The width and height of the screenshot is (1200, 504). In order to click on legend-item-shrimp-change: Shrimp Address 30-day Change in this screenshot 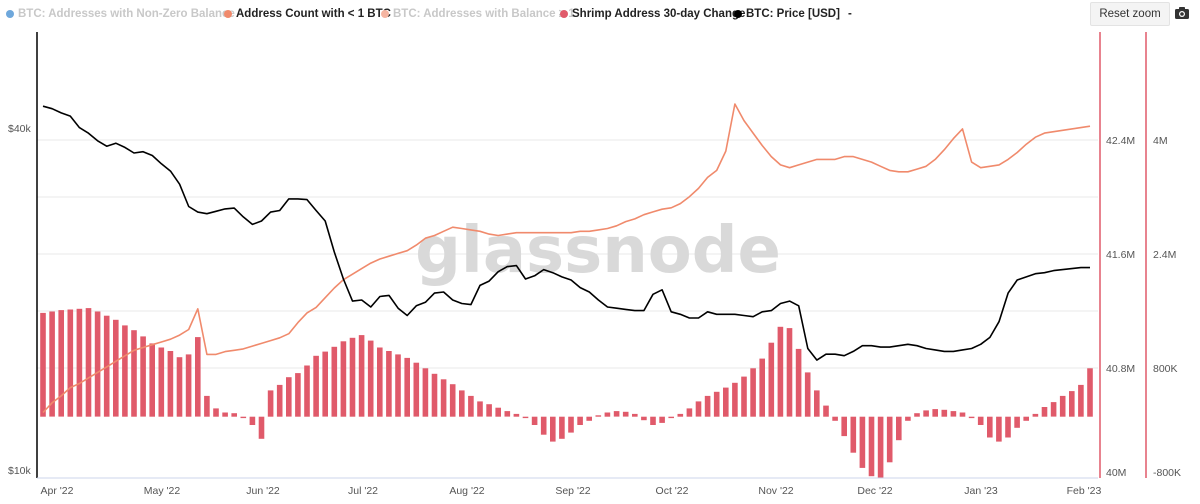, I will do `click(652, 14)`.